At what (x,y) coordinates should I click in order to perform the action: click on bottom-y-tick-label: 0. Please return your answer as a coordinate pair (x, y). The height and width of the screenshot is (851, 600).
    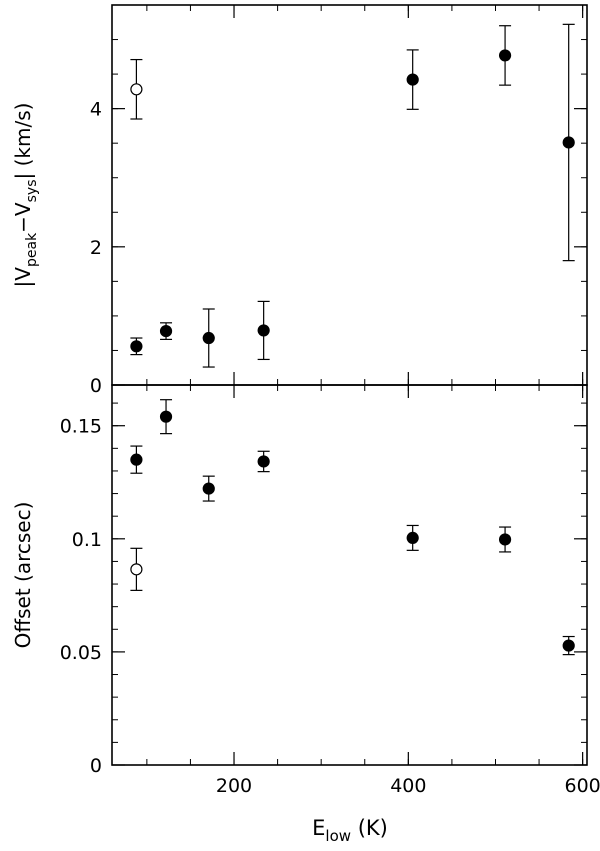
    Looking at the image, I should click on (96, 766).